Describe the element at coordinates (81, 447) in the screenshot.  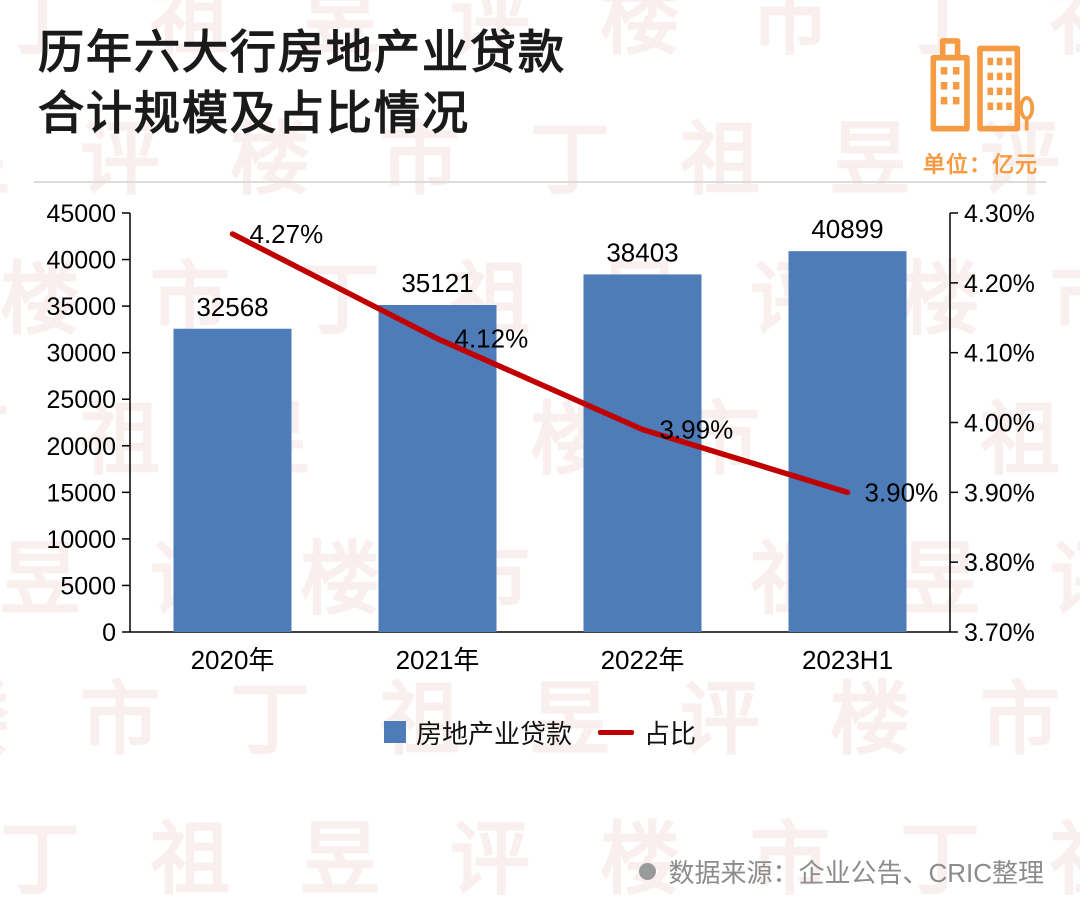
I see `left-axis-tick-label: 20000` at that location.